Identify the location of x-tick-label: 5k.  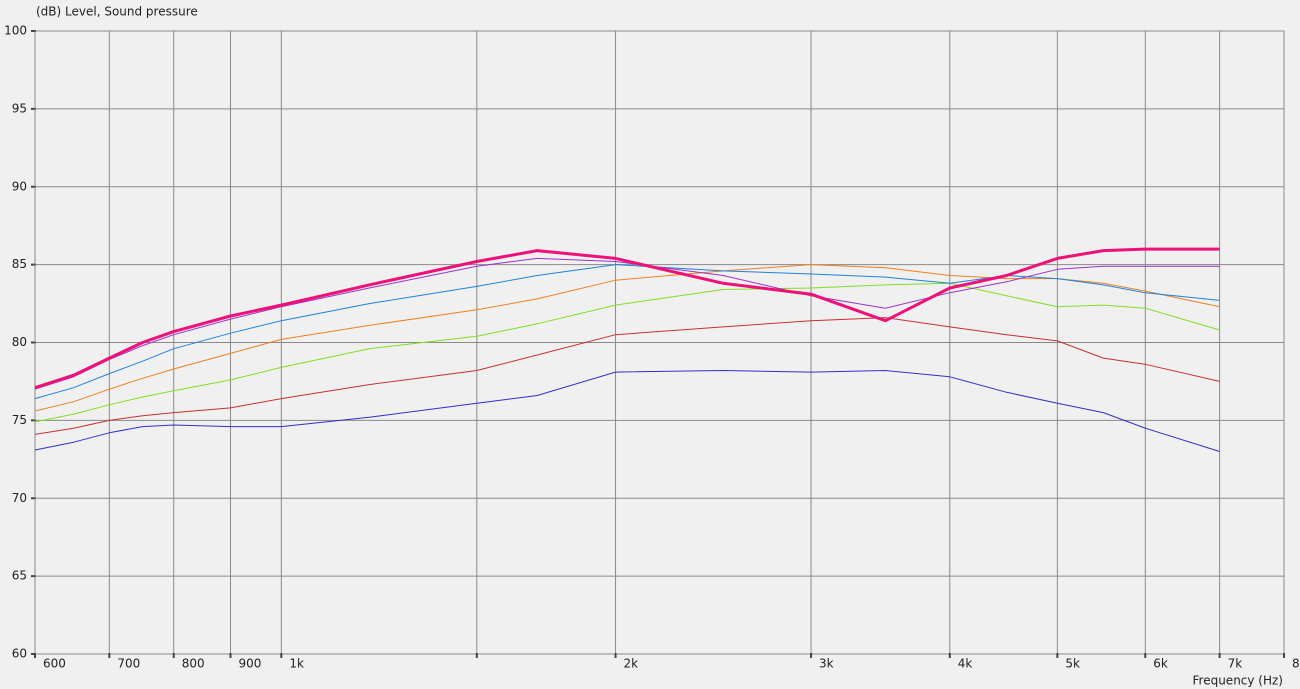
(1072, 664).